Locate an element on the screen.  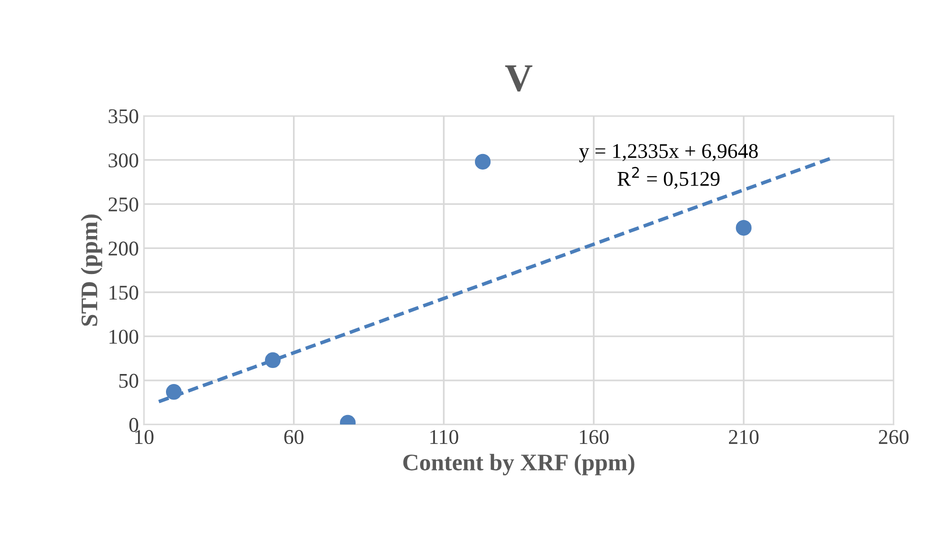
x-axis-title: Content by XRF (ppm) is located at coordinates (518, 465).